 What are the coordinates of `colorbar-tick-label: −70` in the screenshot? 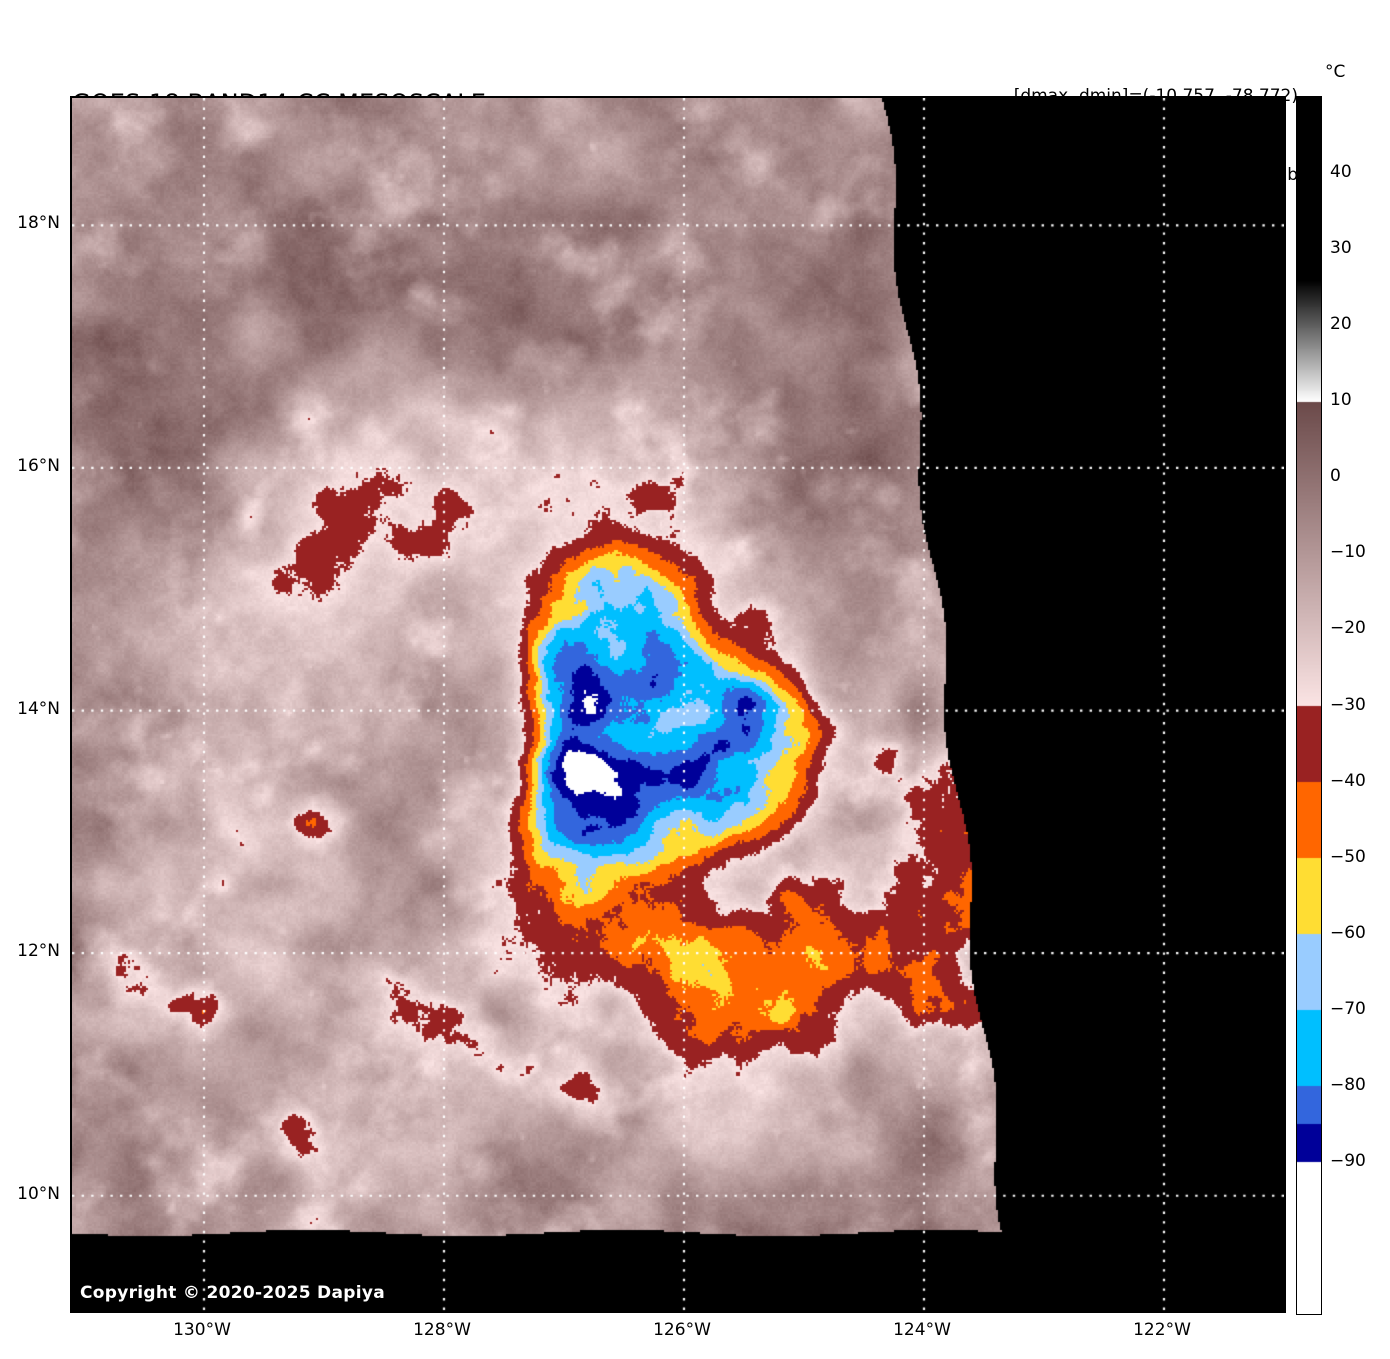 It's located at (1348, 1008).